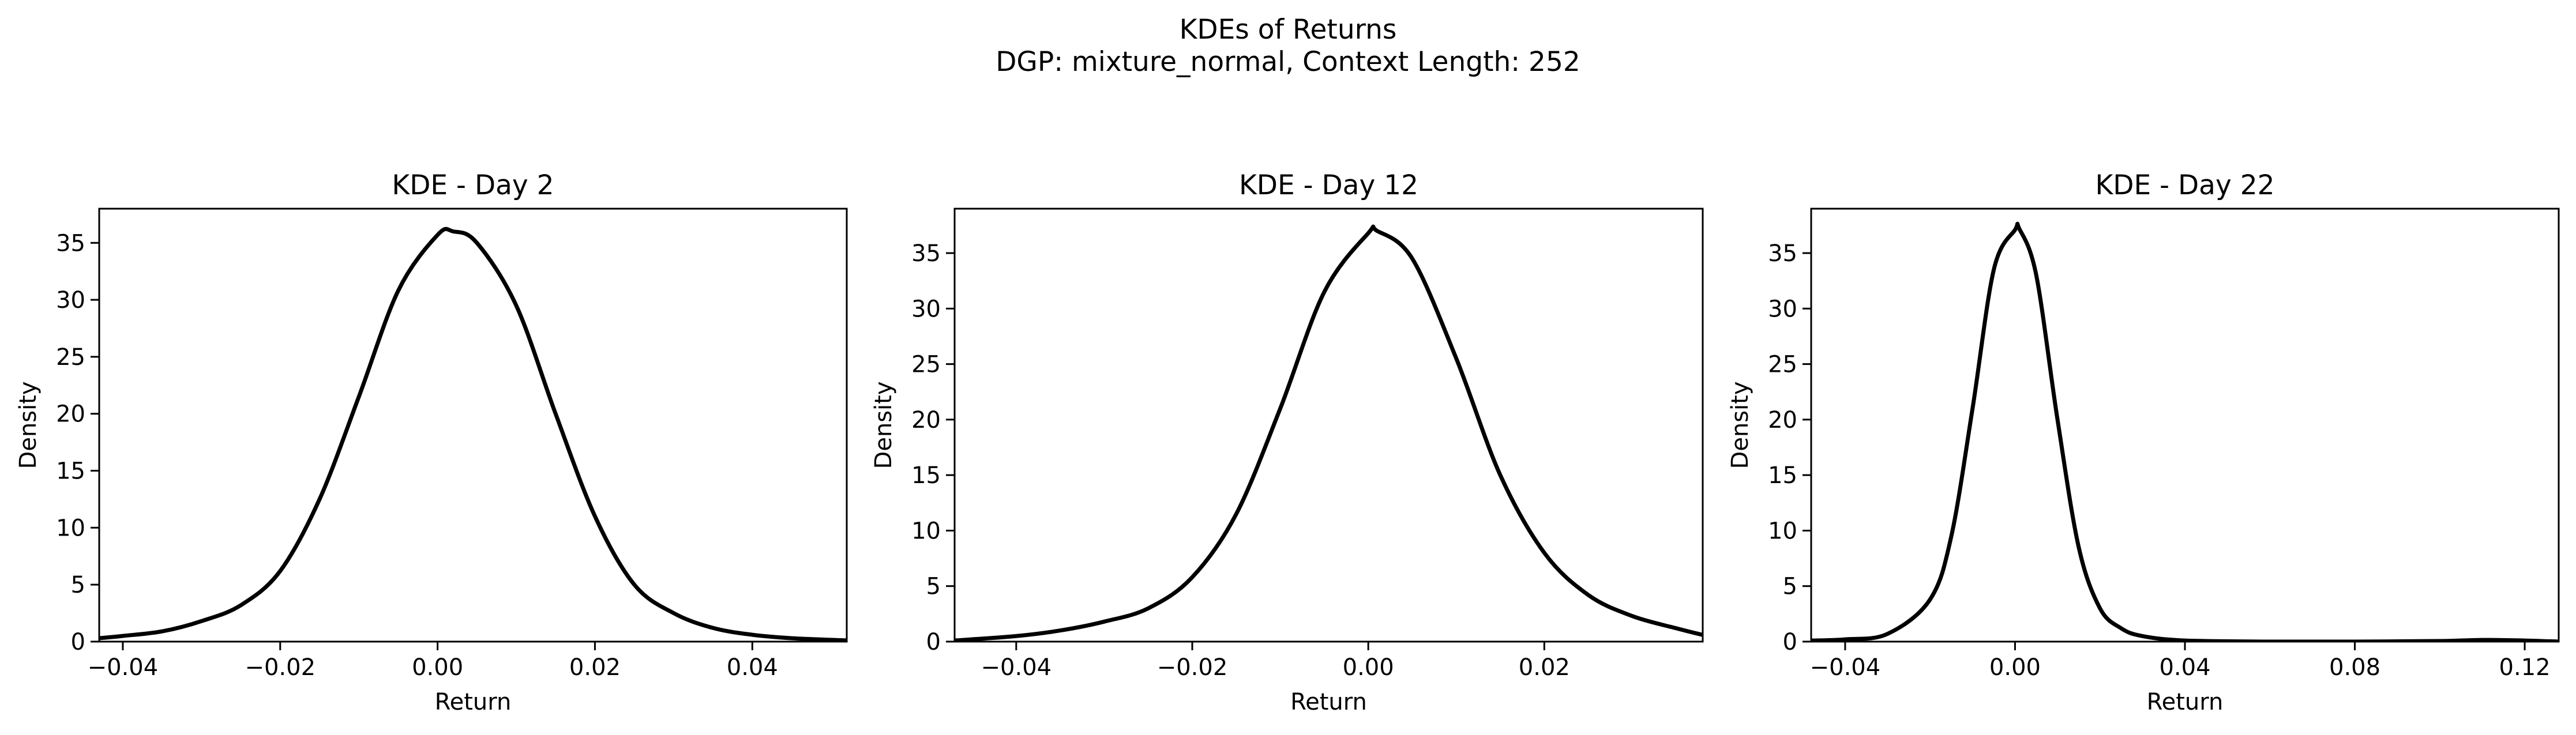 Image resolution: width=2576 pixels, height=735 pixels. What do you see at coordinates (1288, 30) in the screenshot?
I see `figure-title: KDEs of Returns` at bounding box center [1288, 30].